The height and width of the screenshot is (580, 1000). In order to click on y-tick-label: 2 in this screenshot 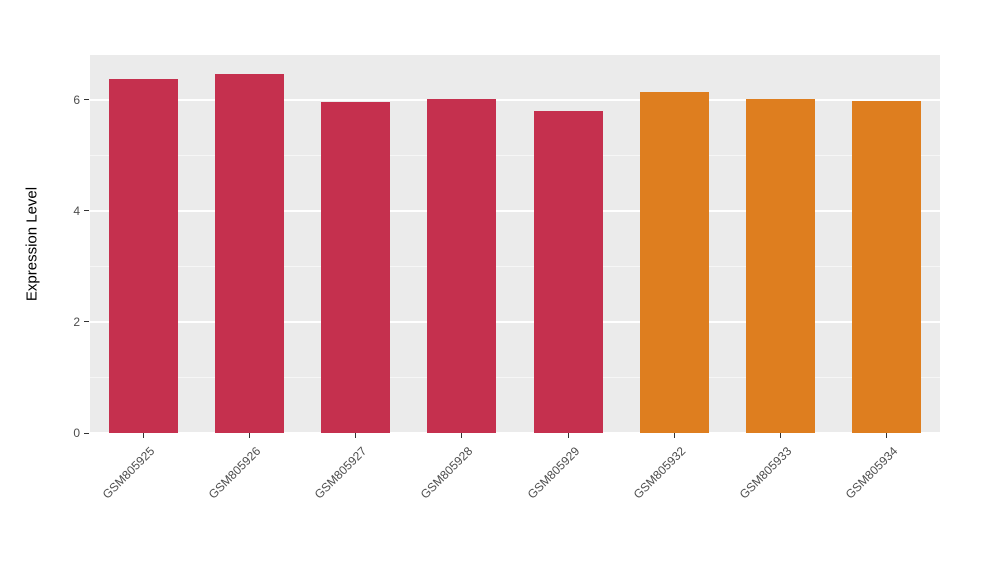, I will do `click(76, 321)`.